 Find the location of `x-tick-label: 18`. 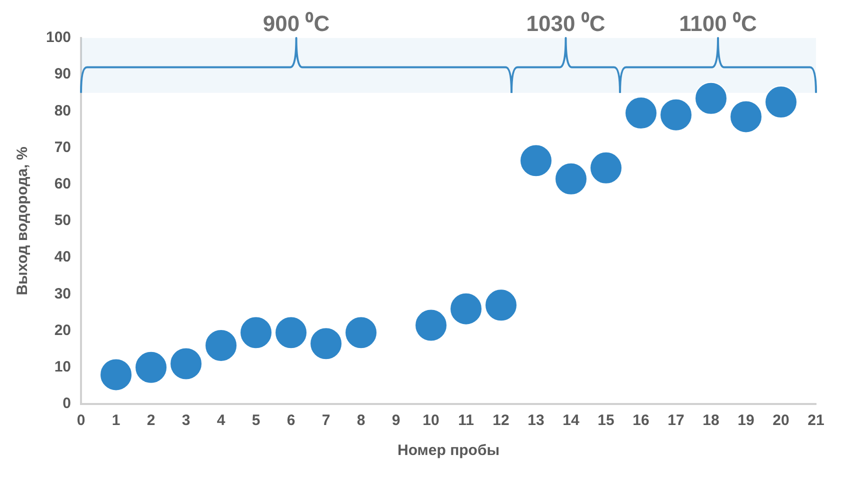

x-tick-label: 18 is located at coordinates (711, 421).